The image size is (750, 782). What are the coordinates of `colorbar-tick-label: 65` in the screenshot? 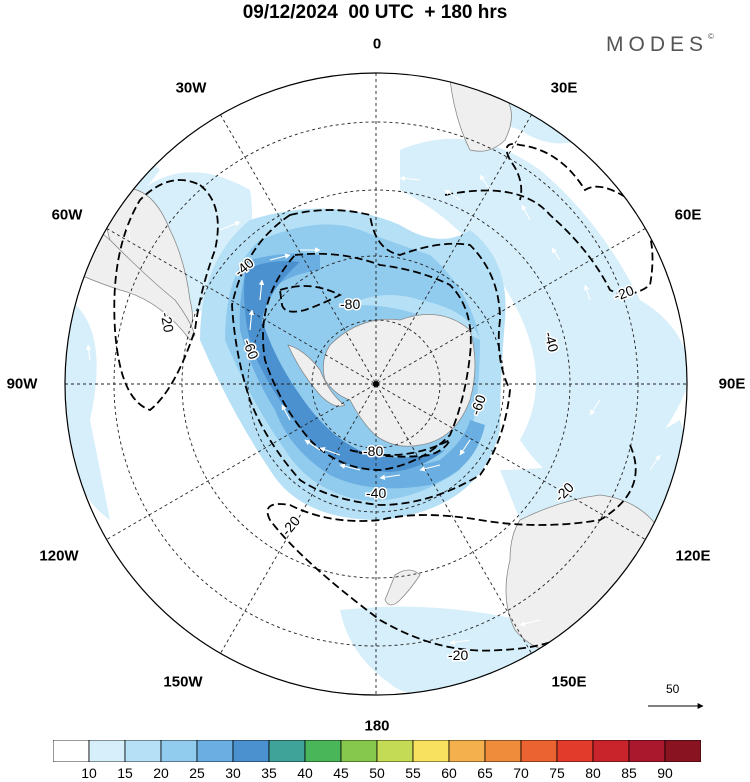 It's located at (485, 773).